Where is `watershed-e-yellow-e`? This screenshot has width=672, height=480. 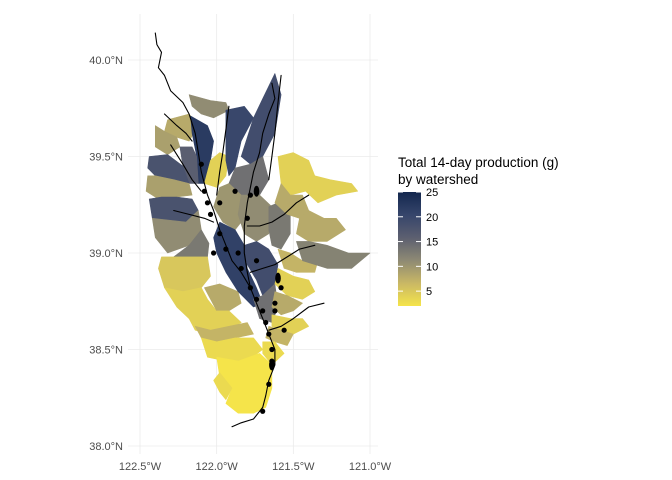
watershed-e-yellow-e is located at coordinates (295, 284).